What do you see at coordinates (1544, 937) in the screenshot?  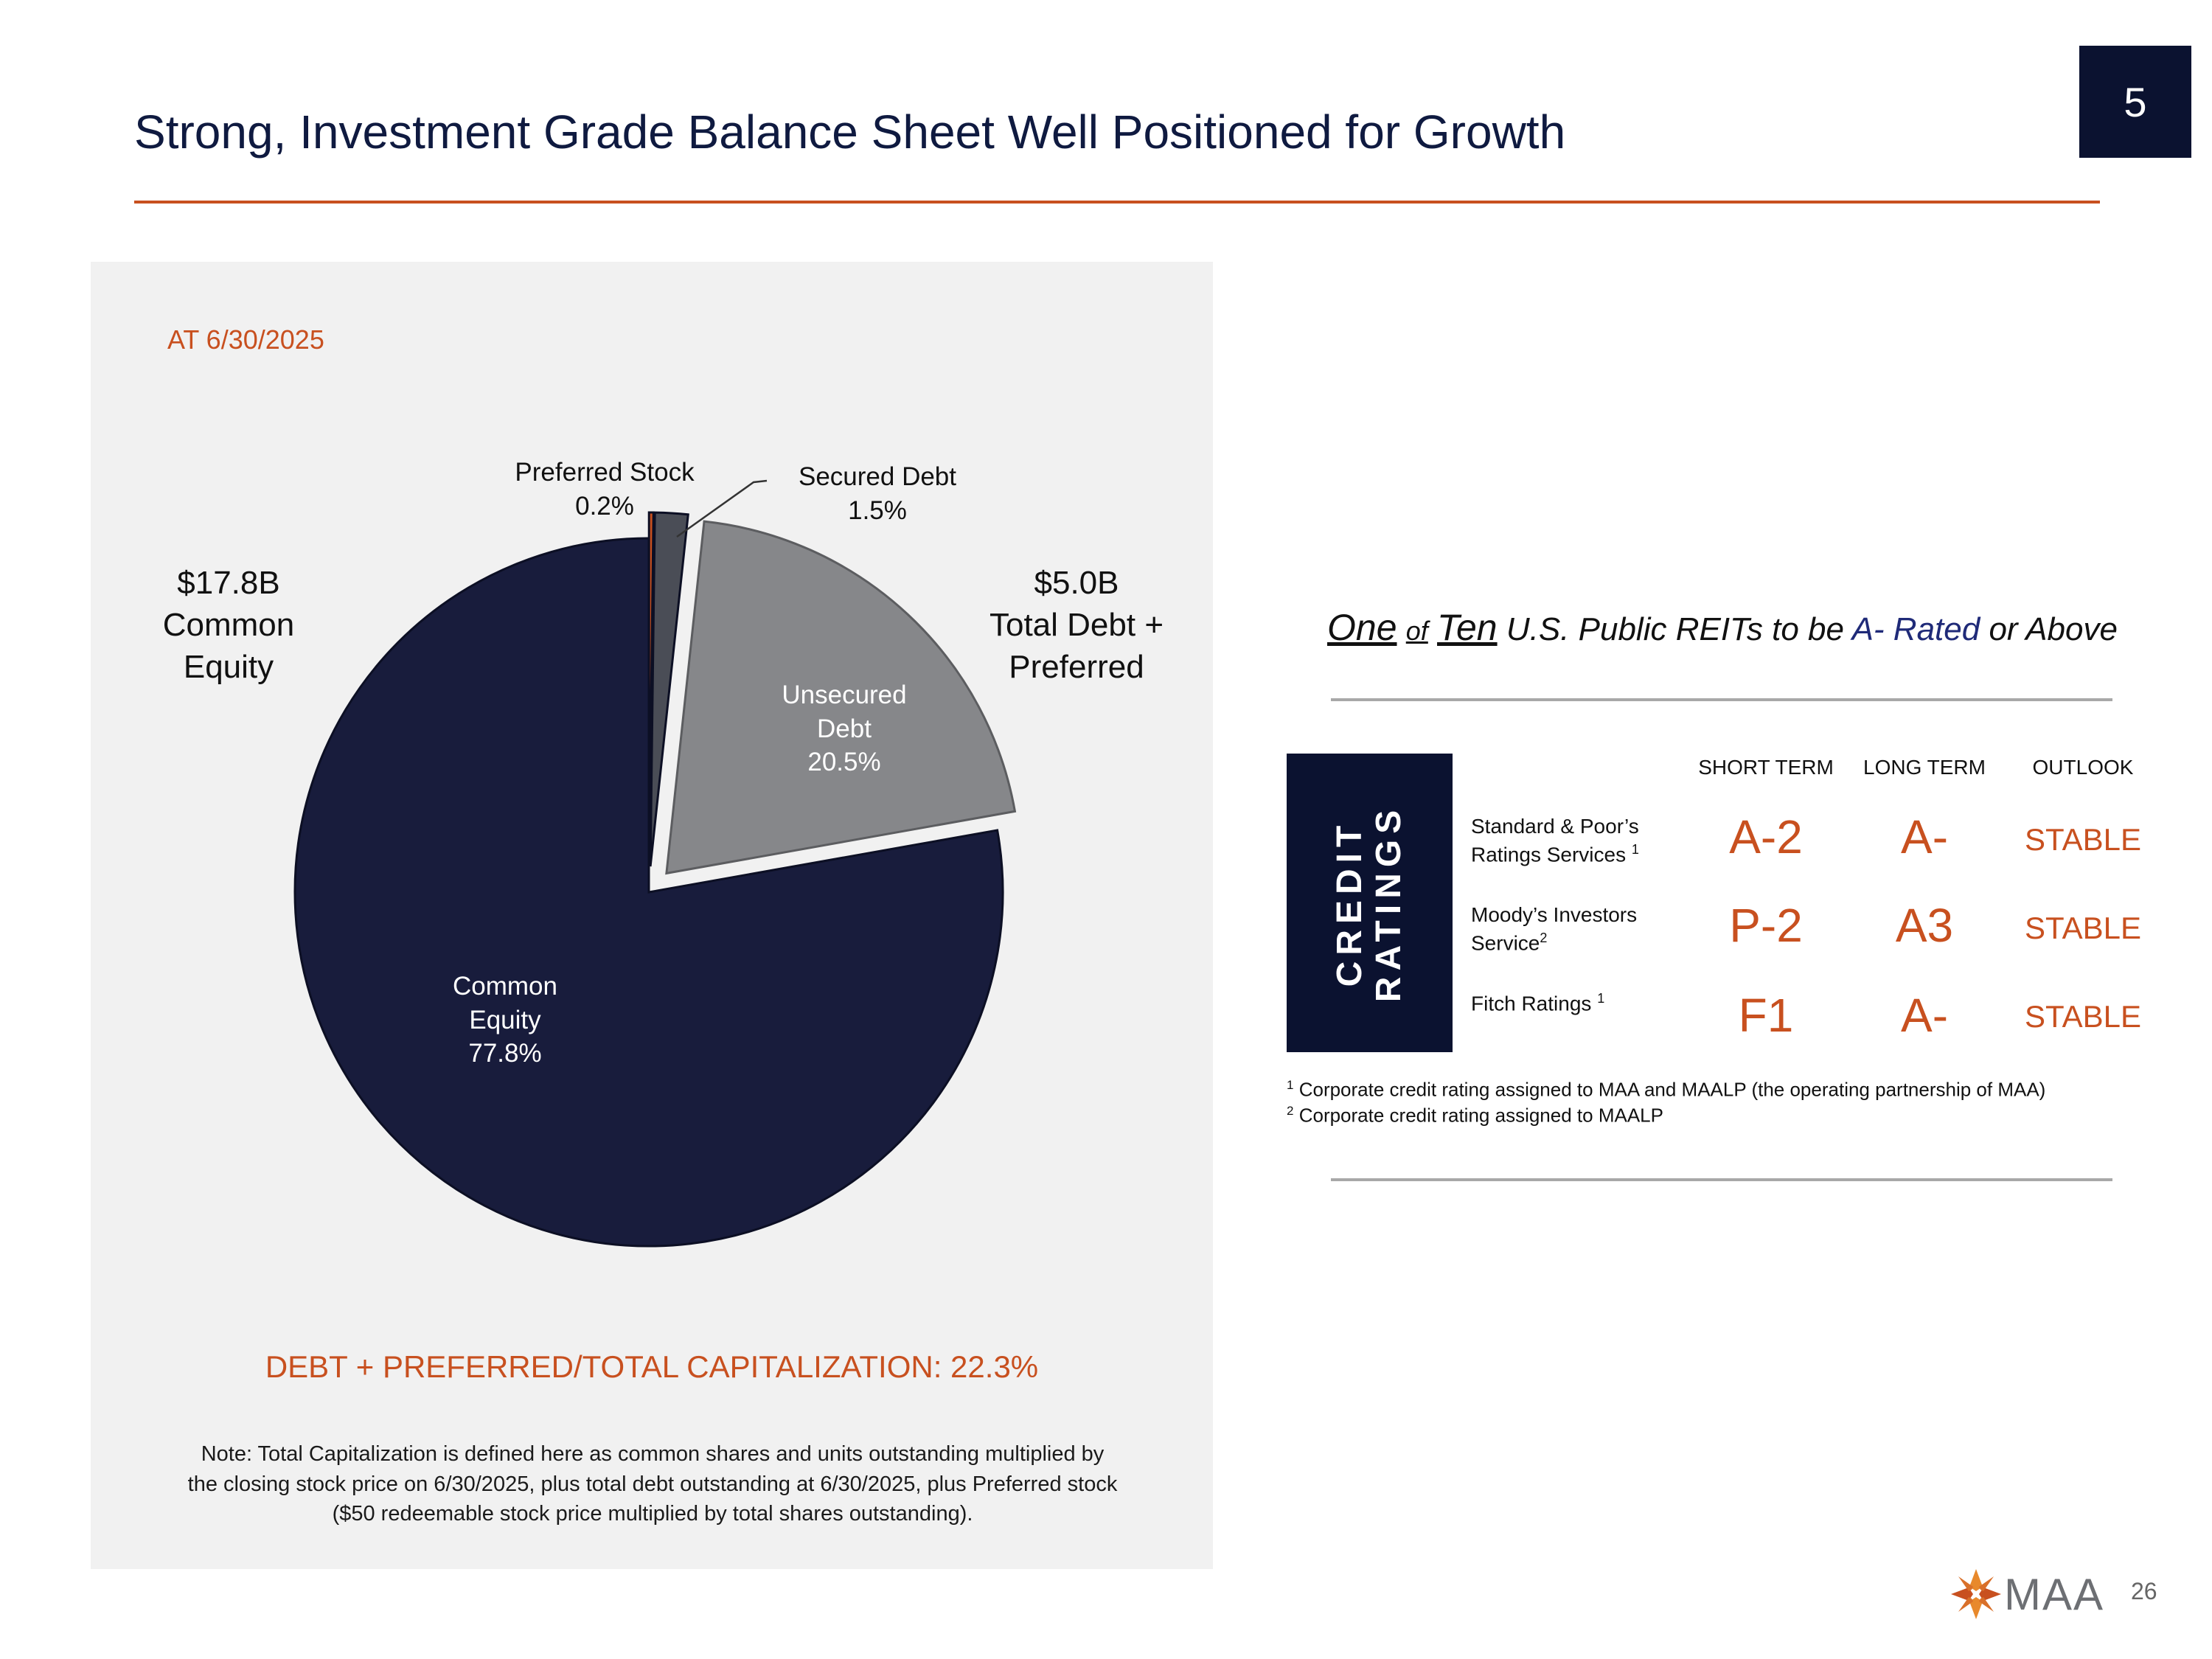 I see `agency-moodys-note: 2` at bounding box center [1544, 937].